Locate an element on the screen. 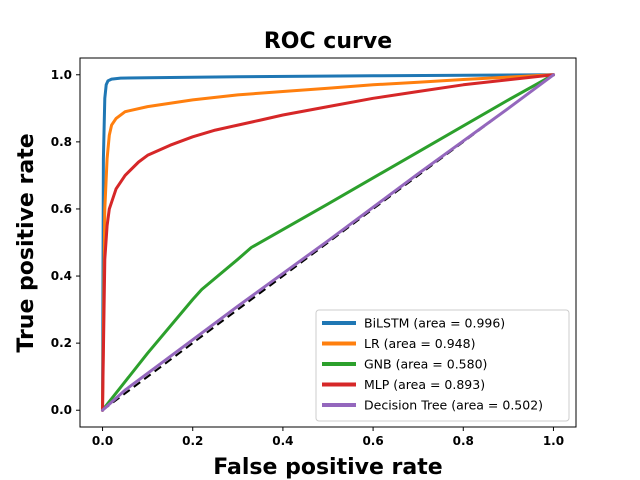 This screenshot has width=640, height=480. y-tick-label: 0.8 is located at coordinates (61, 142).